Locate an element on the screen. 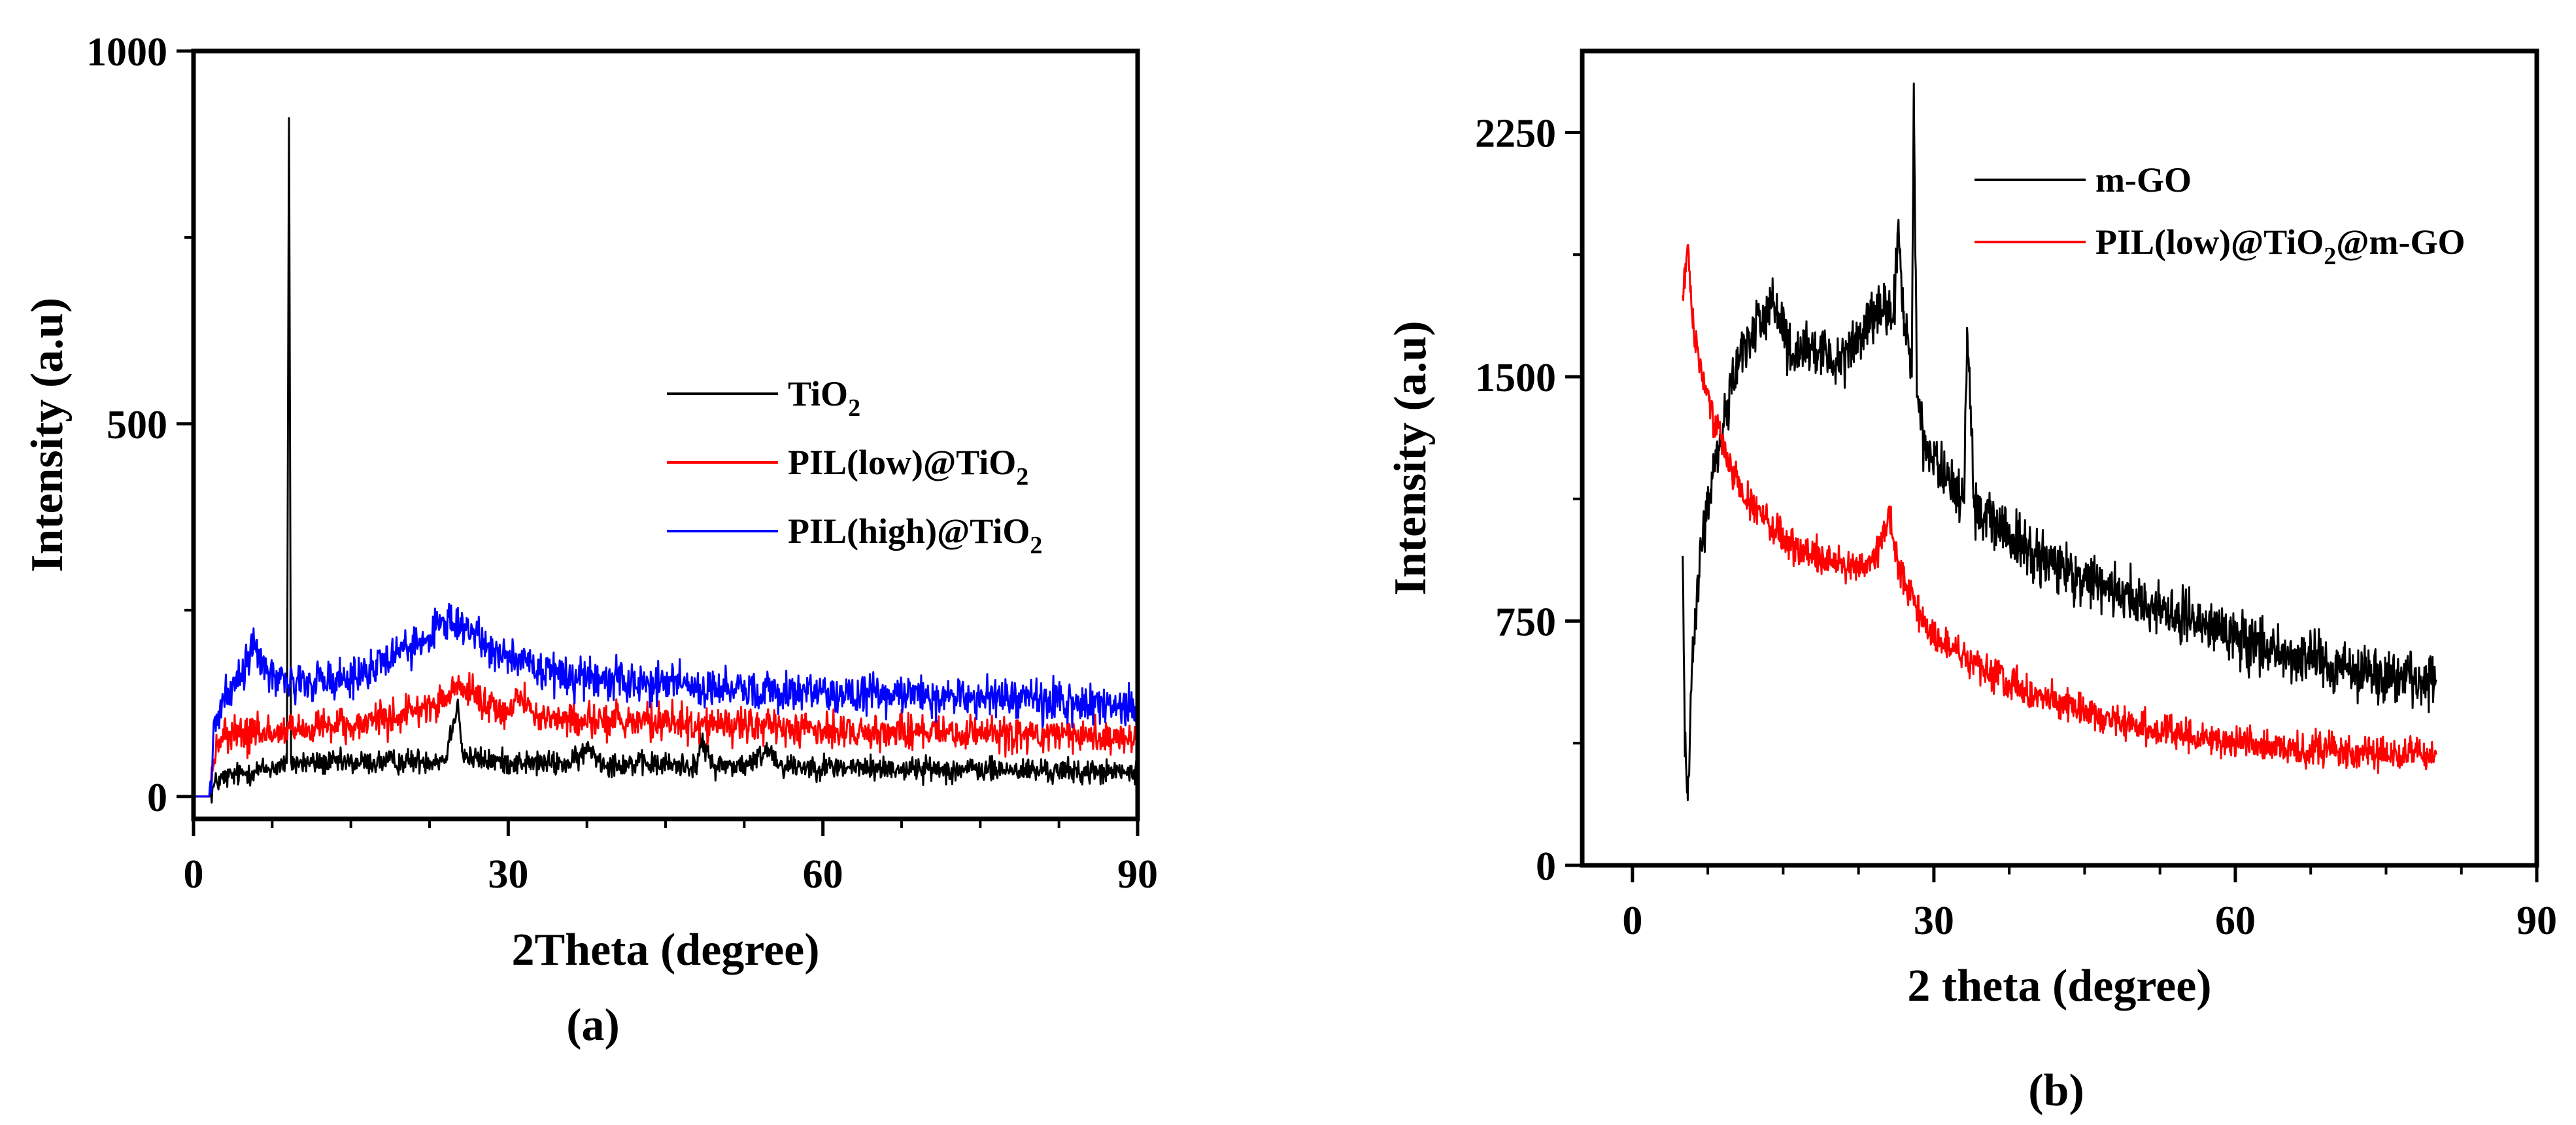  legend-label-b-2: PIL(low)@TiO2@m-GO is located at coordinates (2280, 246).